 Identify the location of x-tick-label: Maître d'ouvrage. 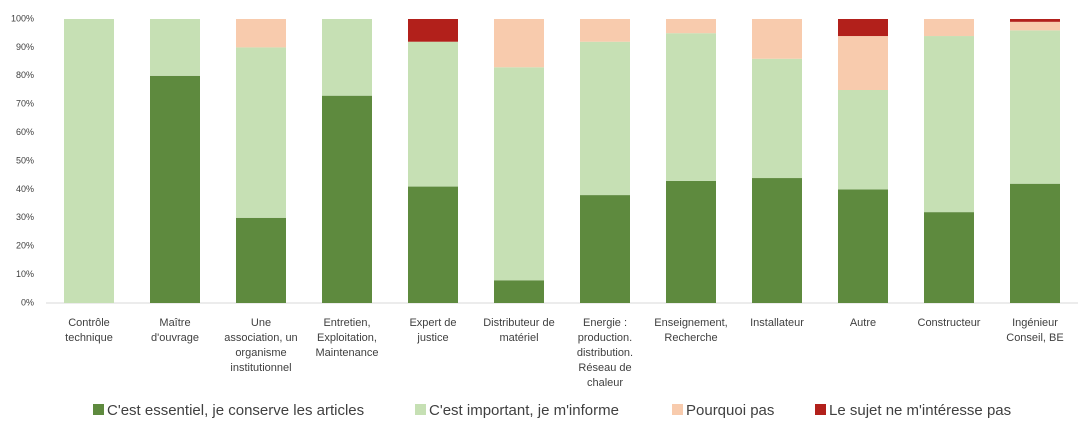
(175, 330).